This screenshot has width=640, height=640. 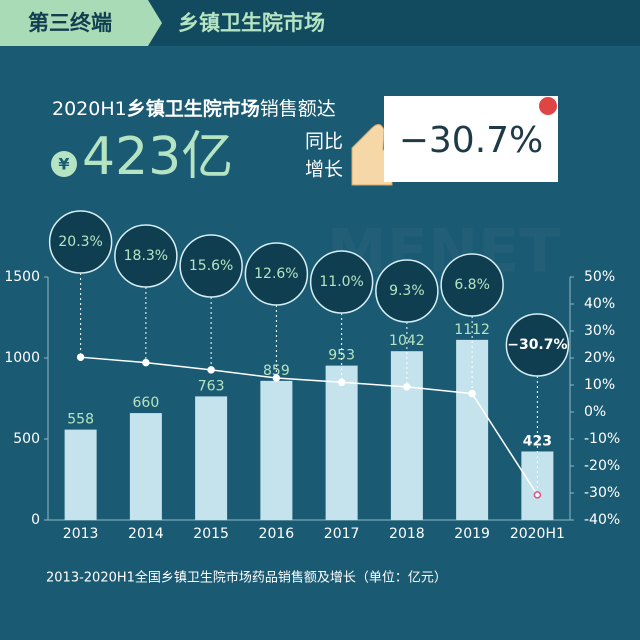 I want to click on x-tick-label: 2018, so click(x=407, y=534).